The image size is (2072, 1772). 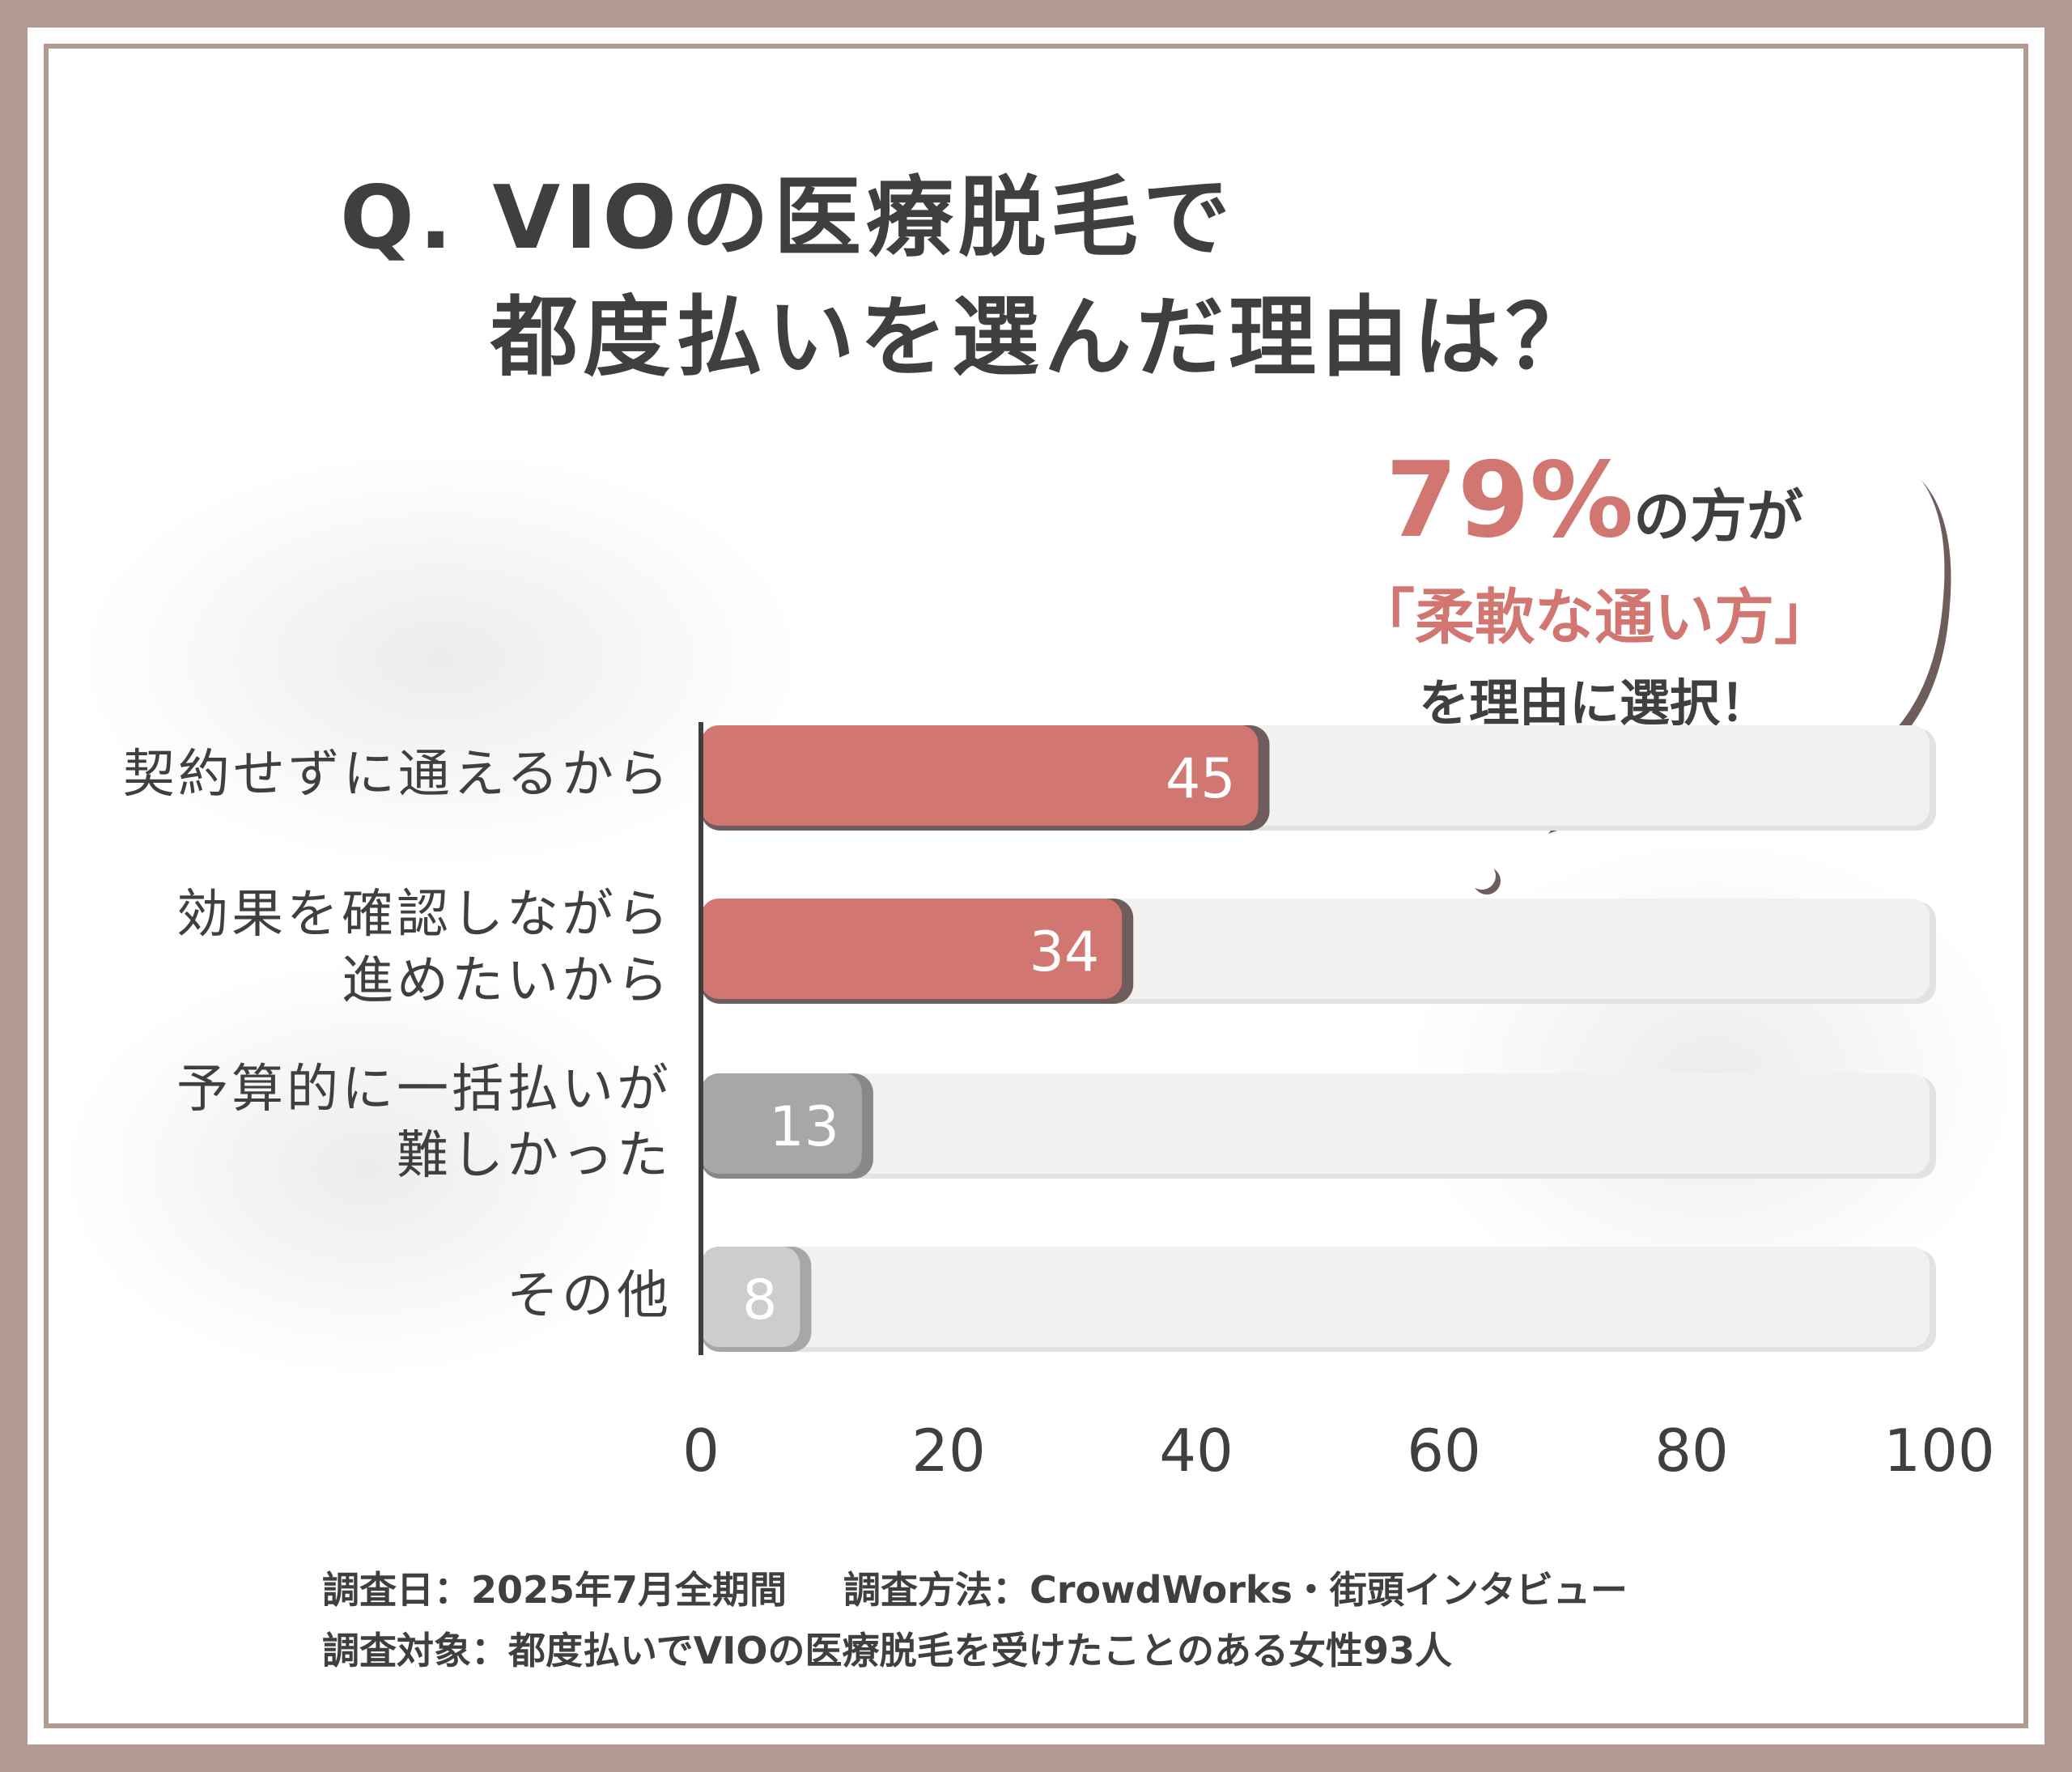 What do you see at coordinates (1044, 338) in the screenshot?
I see `title-line-2: 都度払いを選んだ理由は？` at bounding box center [1044, 338].